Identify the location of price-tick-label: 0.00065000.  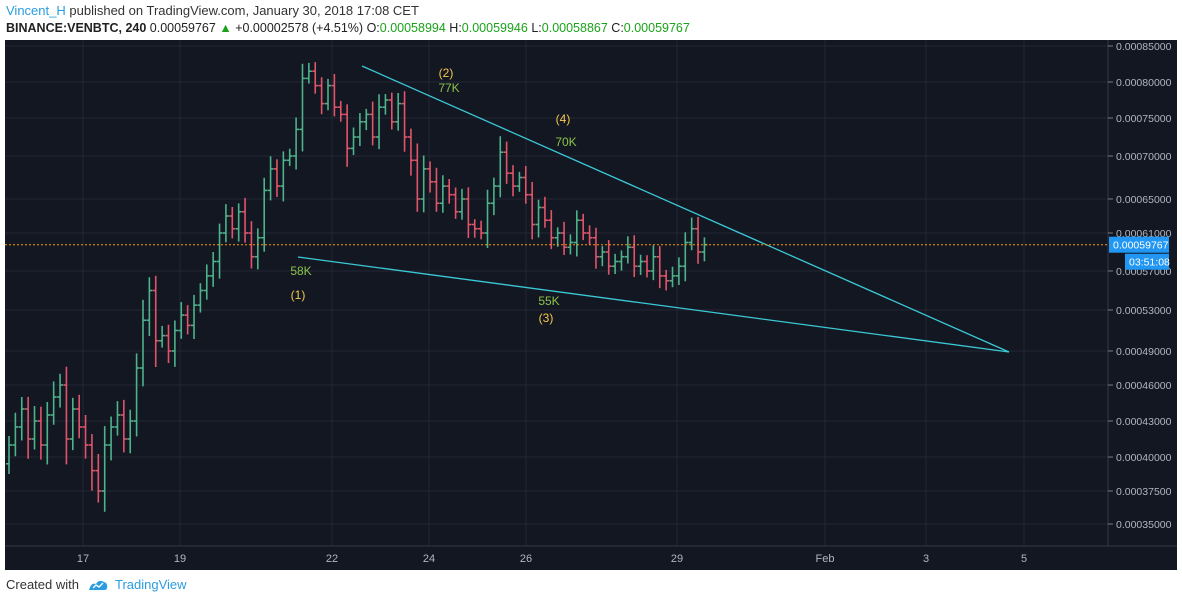
(1144, 200).